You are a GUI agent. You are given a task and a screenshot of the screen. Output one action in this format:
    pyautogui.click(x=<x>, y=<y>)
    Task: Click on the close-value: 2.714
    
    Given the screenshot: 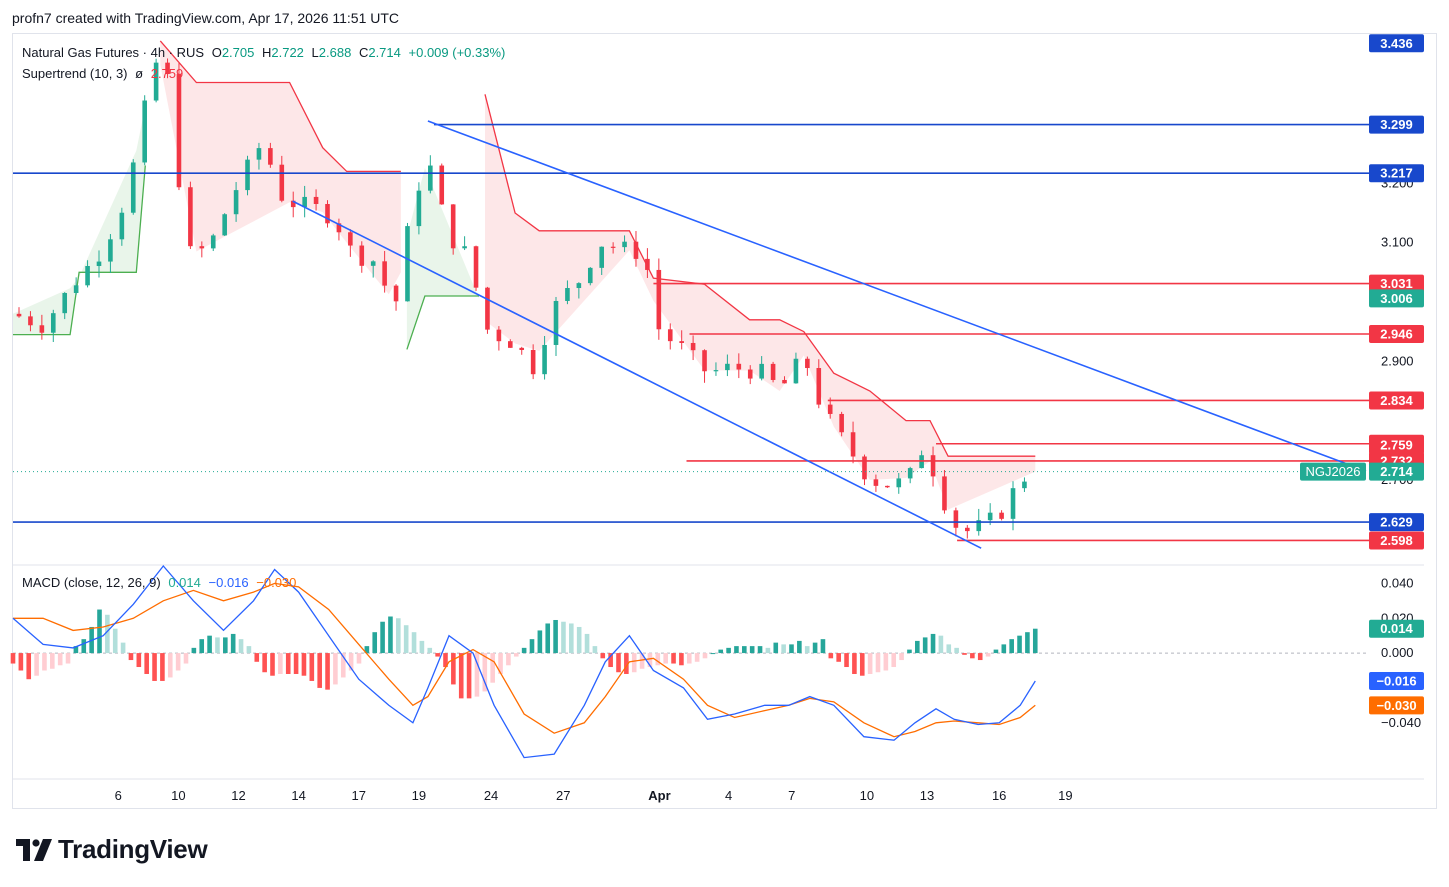 What is the action you would take?
    pyautogui.click(x=384, y=52)
    